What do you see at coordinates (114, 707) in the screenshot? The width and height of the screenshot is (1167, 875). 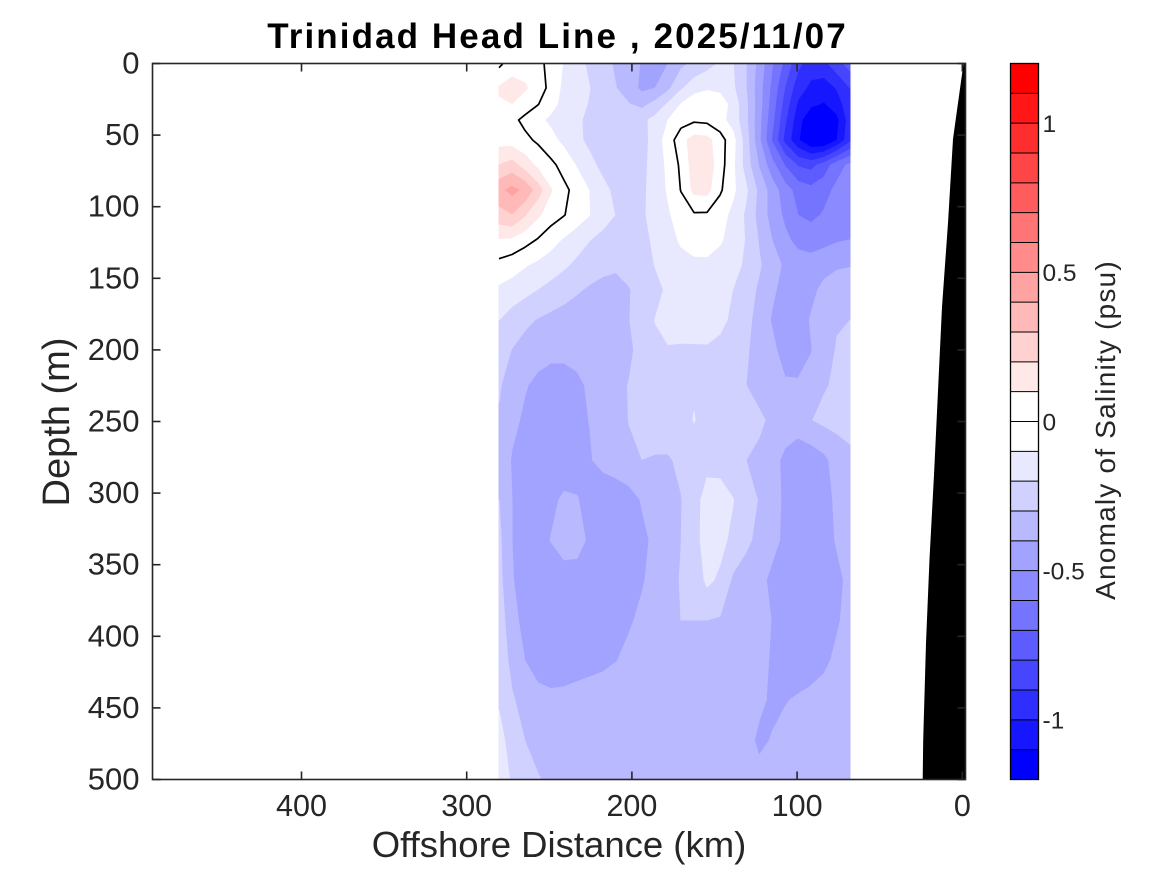 I see `svg-text: 450` at bounding box center [114, 707].